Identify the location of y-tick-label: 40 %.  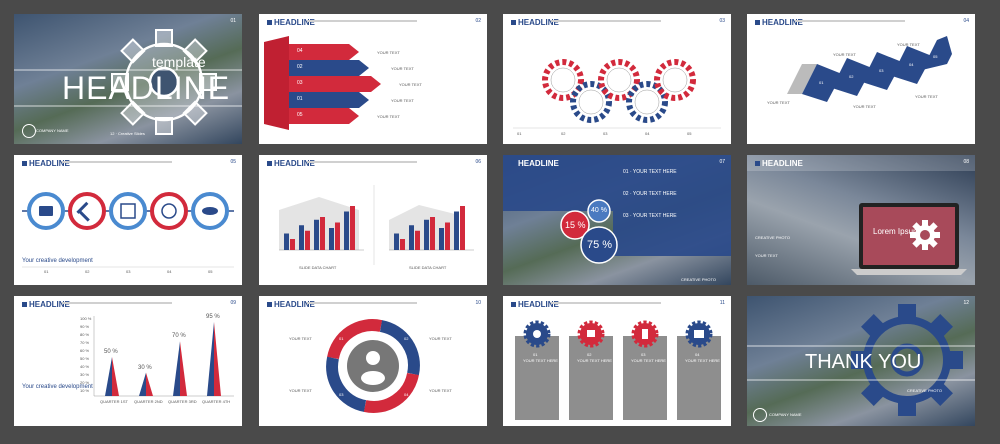
(85, 366).